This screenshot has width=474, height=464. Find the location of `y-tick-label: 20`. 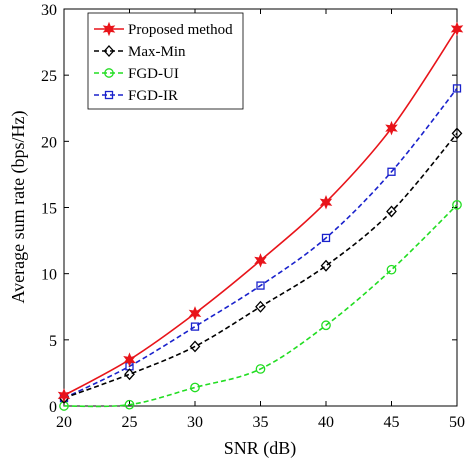

y-tick-label: 20 is located at coordinates (49, 142).